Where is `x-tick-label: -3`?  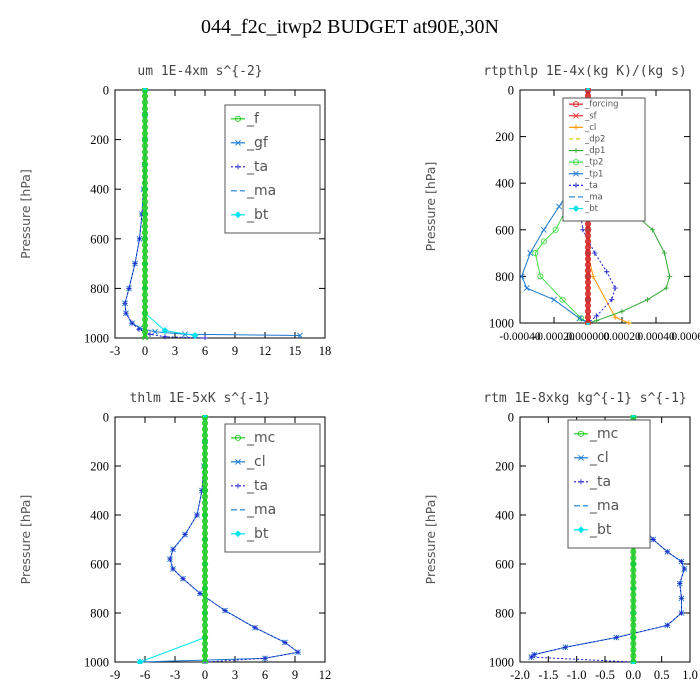 x-tick-label: -3 is located at coordinates (115, 351).